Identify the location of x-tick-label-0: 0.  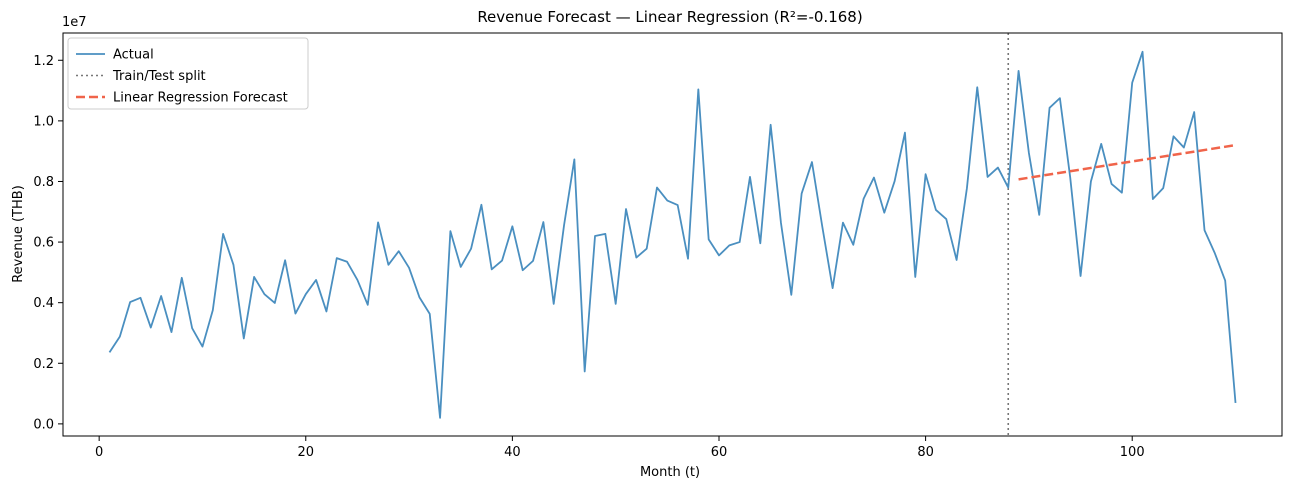
(99, 452).